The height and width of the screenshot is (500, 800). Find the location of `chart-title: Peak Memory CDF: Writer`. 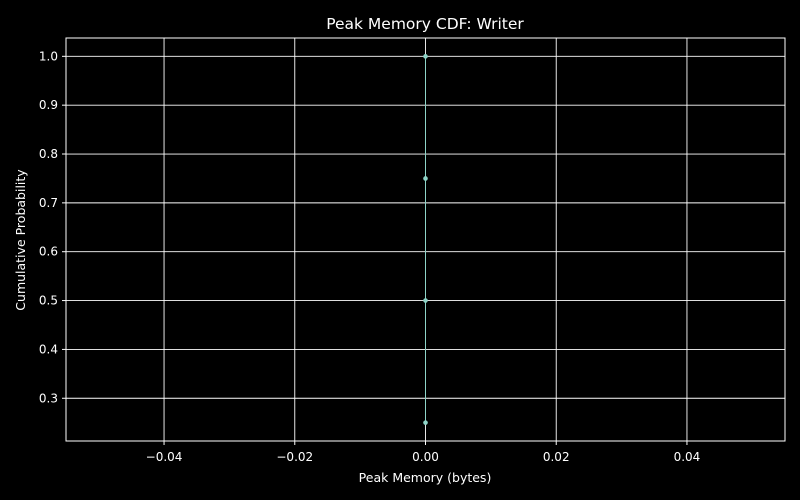

chart-title: Peak Memory CDF: Writer is located at coordinates (425, 24).